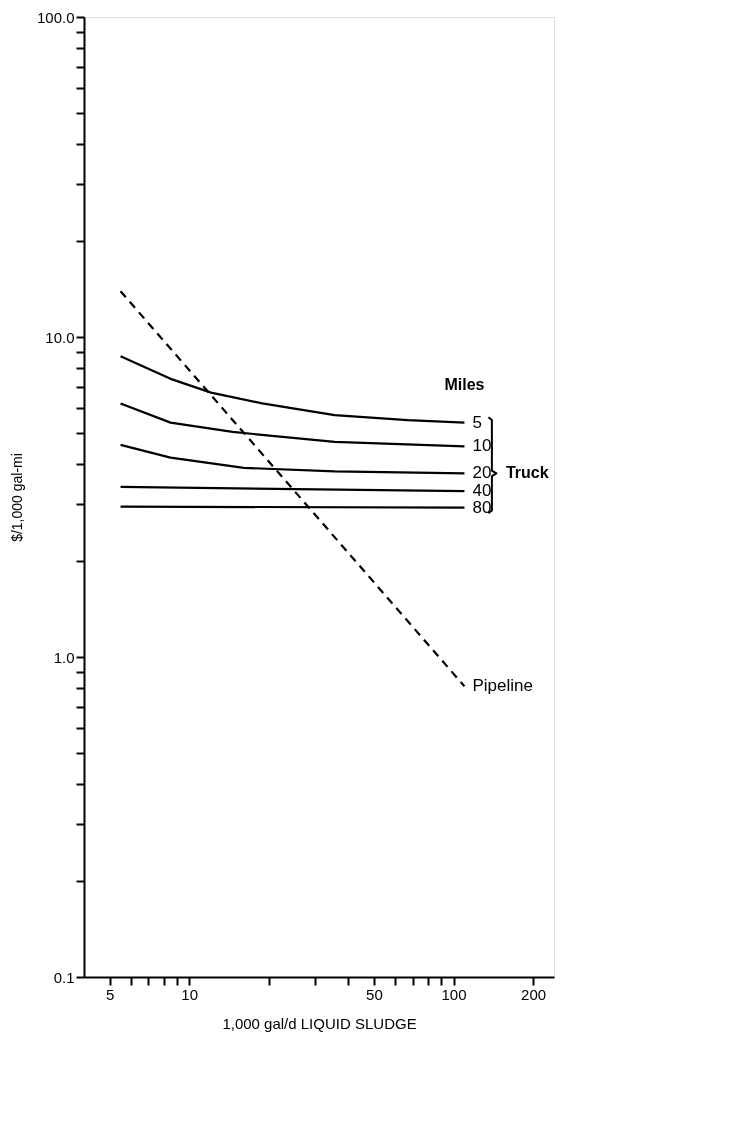 This screenshot has height=1127, width=737. What do you see at coordinates (60, 337) in the screenshot?
I see `y-tick-label: 10.0` at bounding box center [60, 337].